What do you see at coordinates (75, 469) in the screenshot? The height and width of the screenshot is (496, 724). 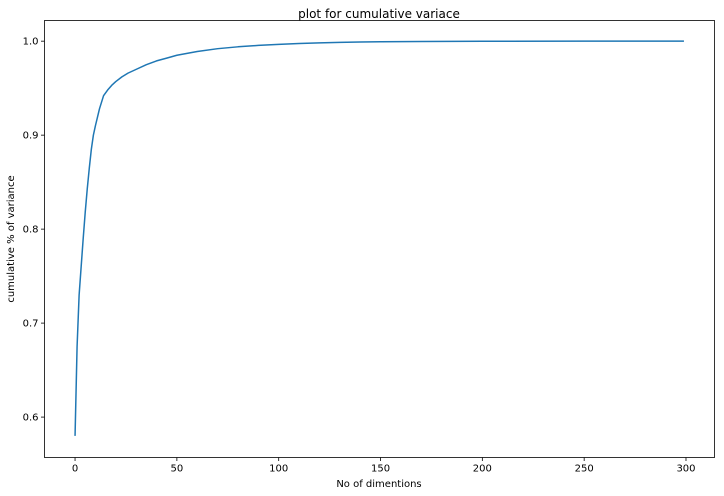 I see `x-tick-label: 0` at bounding box center [75, 469].